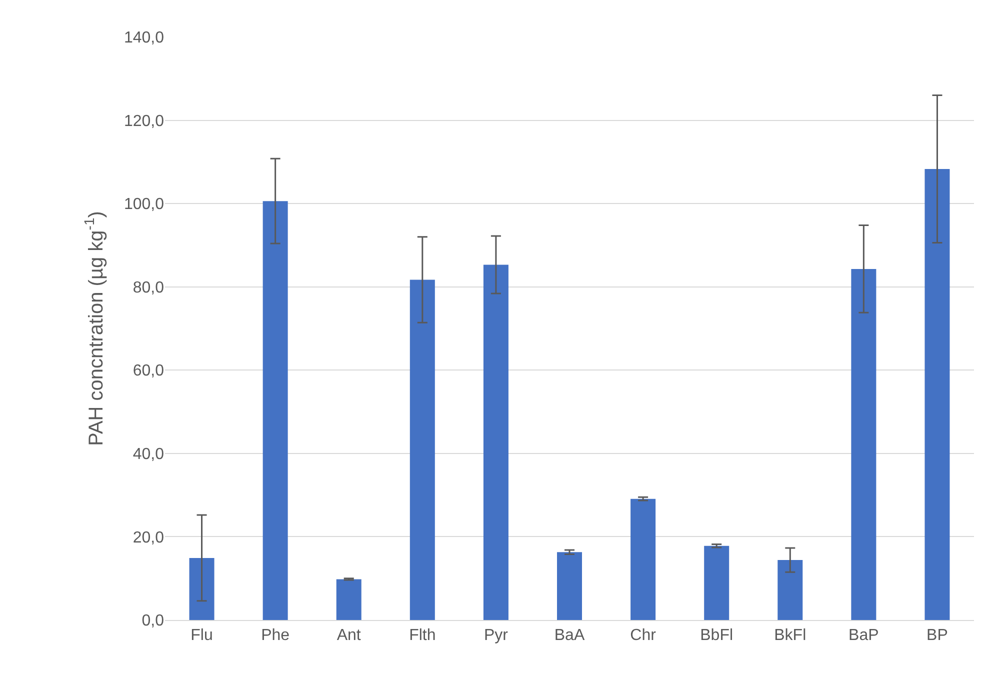 This screenshot has height=679, width=994. Describe the element at coordinates (148, 537) in the screenshot. I see `y-tick-label: 20,0` at that location.